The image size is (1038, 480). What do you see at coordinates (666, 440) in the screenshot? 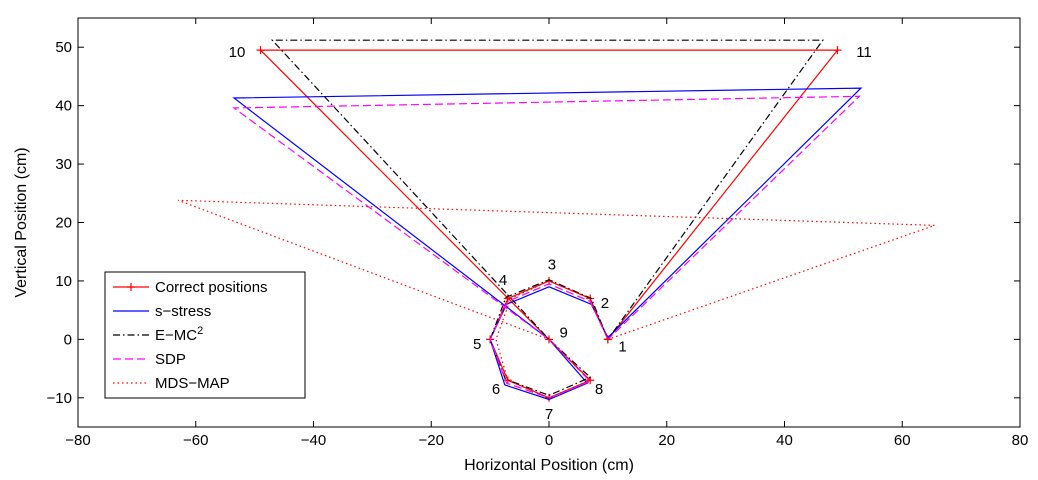
I see `x-tick-label: 20` at bounding box center [666, 440].